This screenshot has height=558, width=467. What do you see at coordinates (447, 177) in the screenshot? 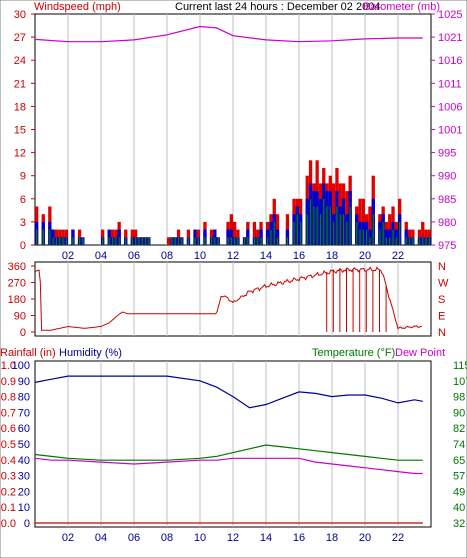
I see `barometer-tick-label: 990` at bounding box center [447, 177].